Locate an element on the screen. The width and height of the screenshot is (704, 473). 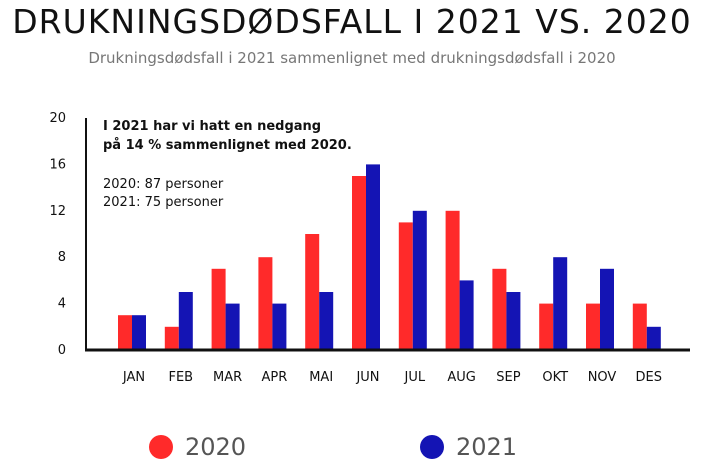
x-tick-label: MAR is located at coordinates (227, 377).